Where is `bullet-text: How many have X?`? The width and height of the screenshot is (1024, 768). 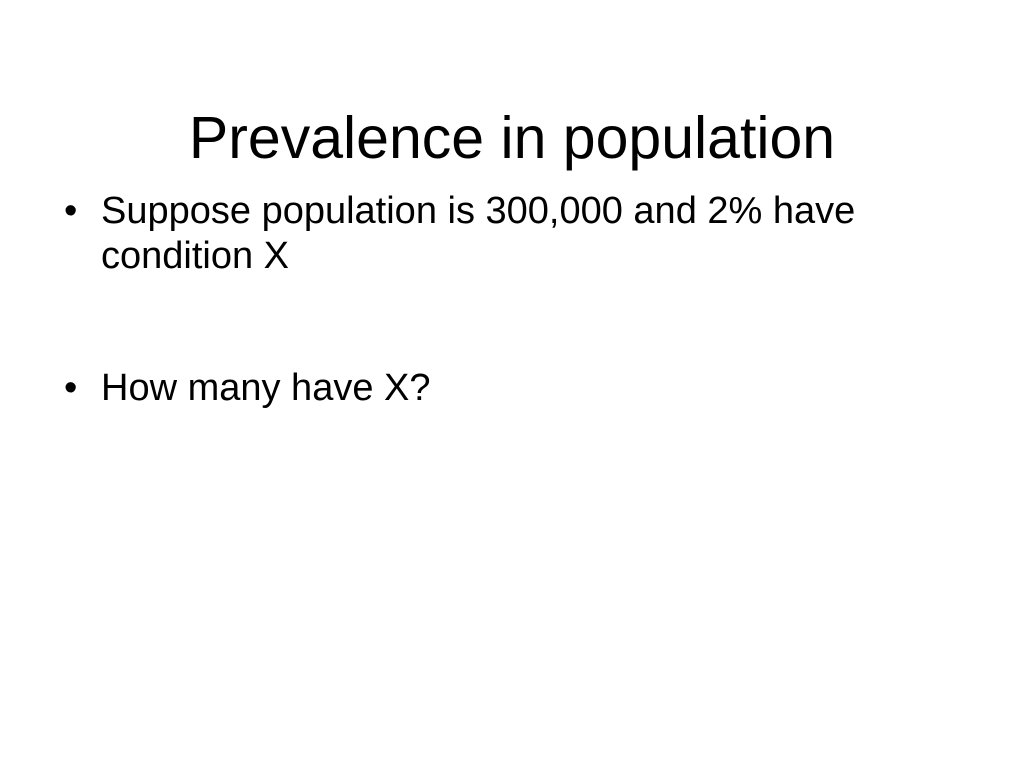
bullet-text: How many have X? is located at coordinates (266, 388).